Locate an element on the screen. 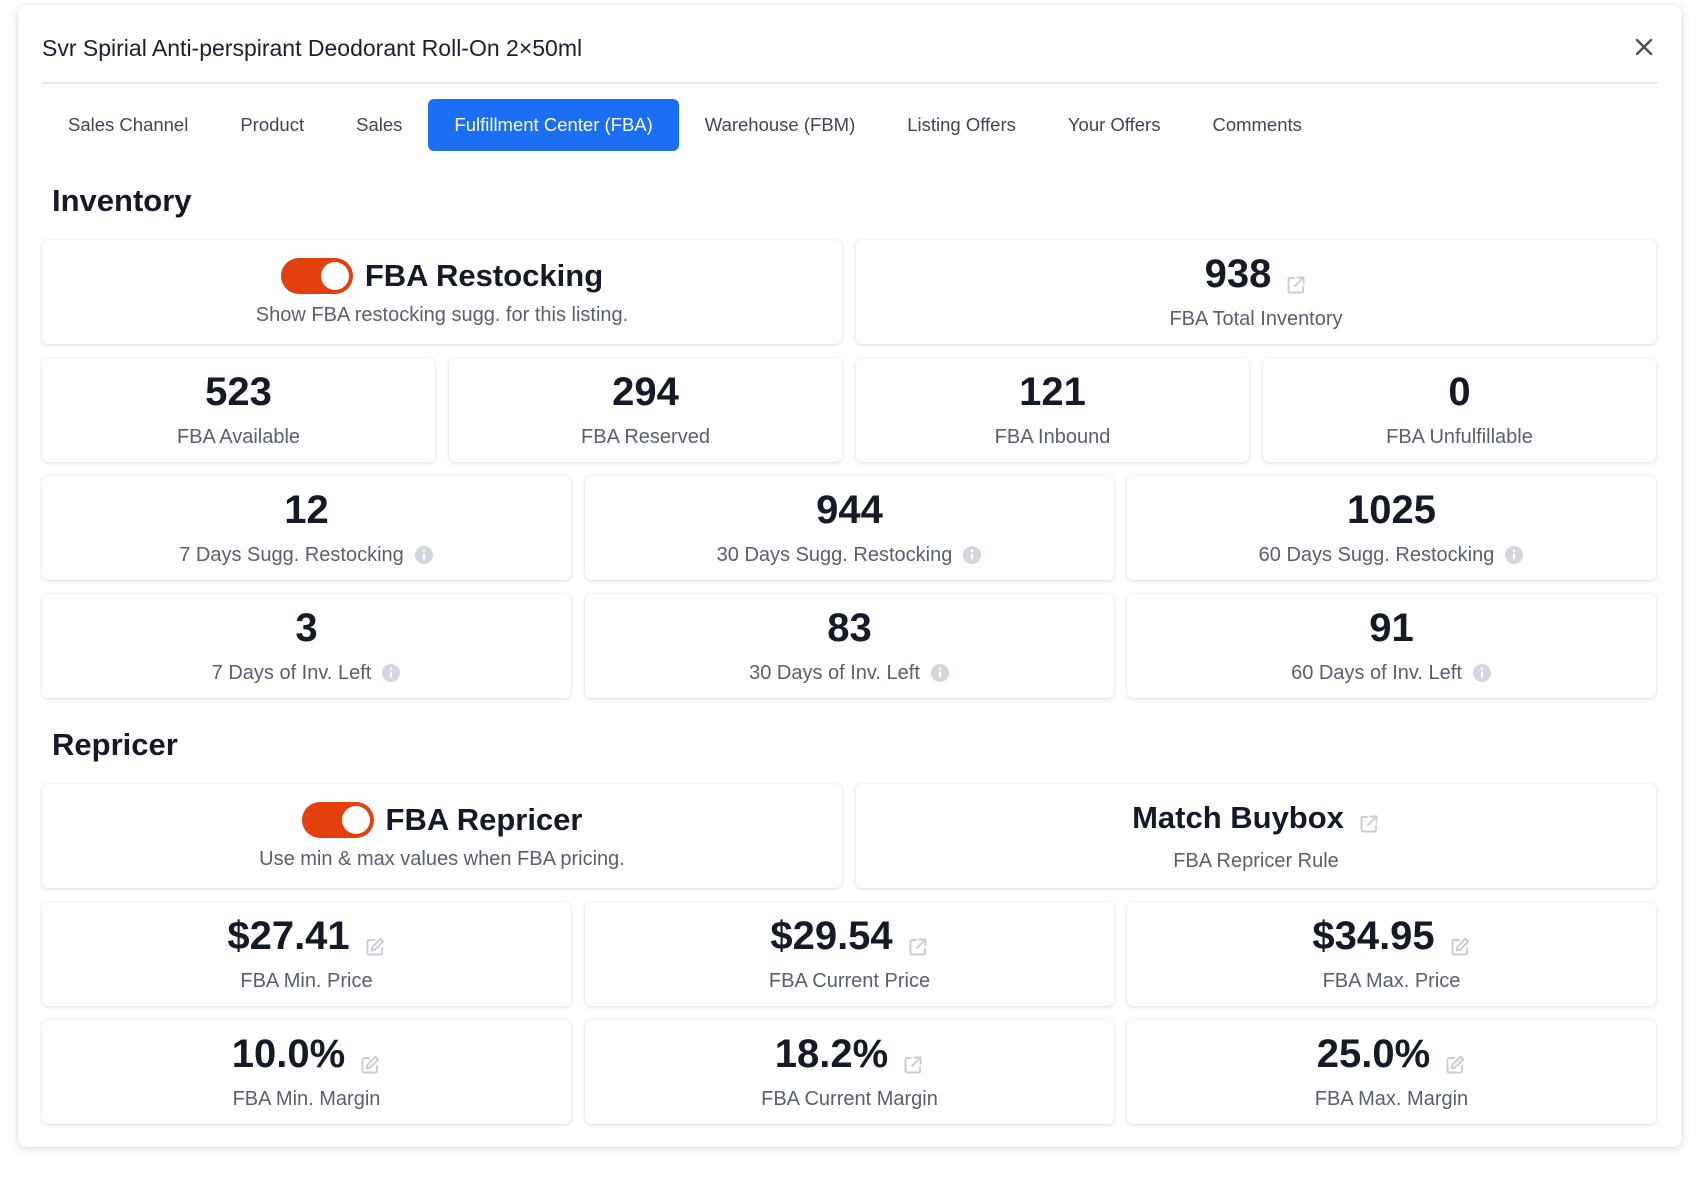 Image resolution: width=1700 pixels, height=1177 pixels. fba-reserved-card: 294 FBA Reserved is located at coordinates (645, 410).